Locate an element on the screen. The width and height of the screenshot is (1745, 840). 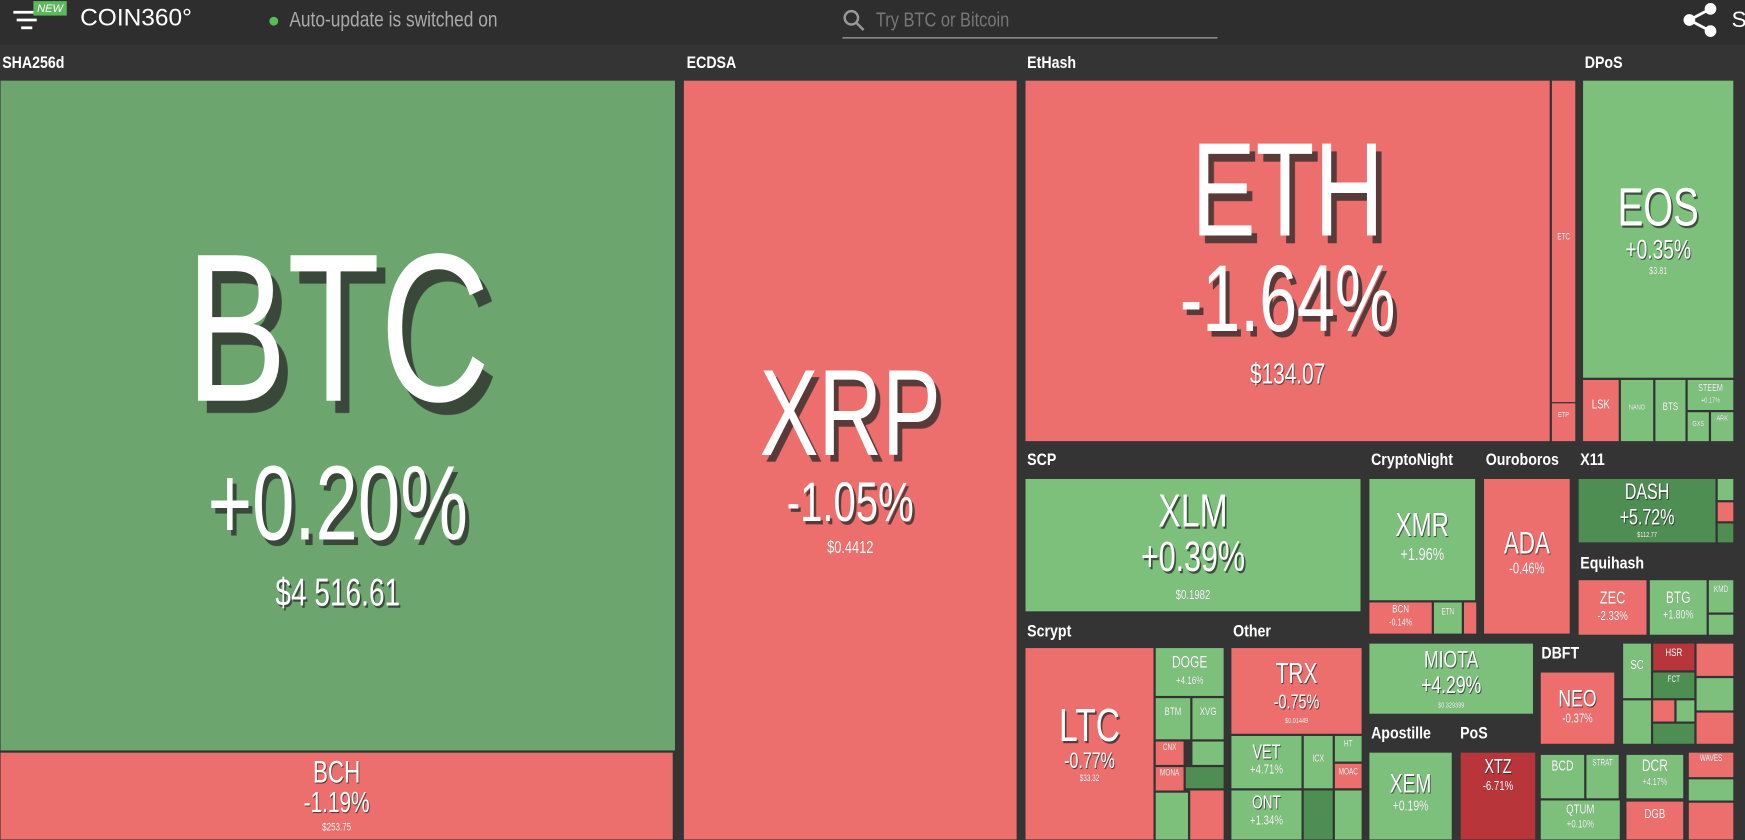
group-label: ECDSA is located at coordinates (712, 63).